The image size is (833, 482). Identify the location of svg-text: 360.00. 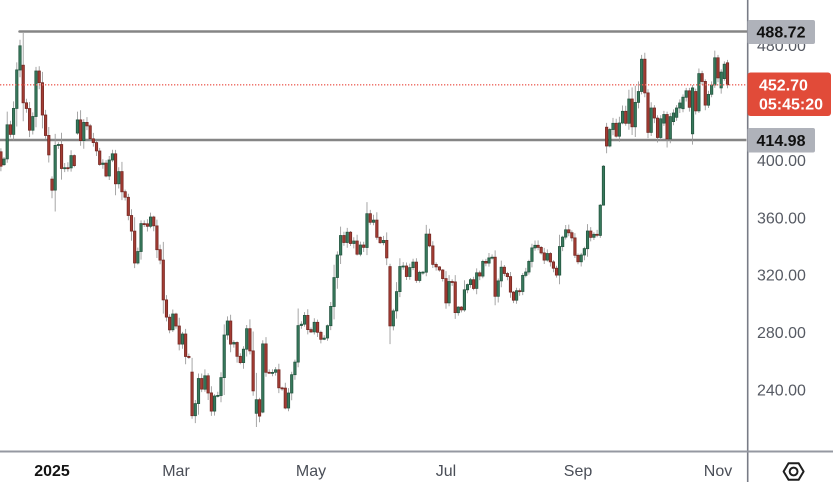
(781, 218).